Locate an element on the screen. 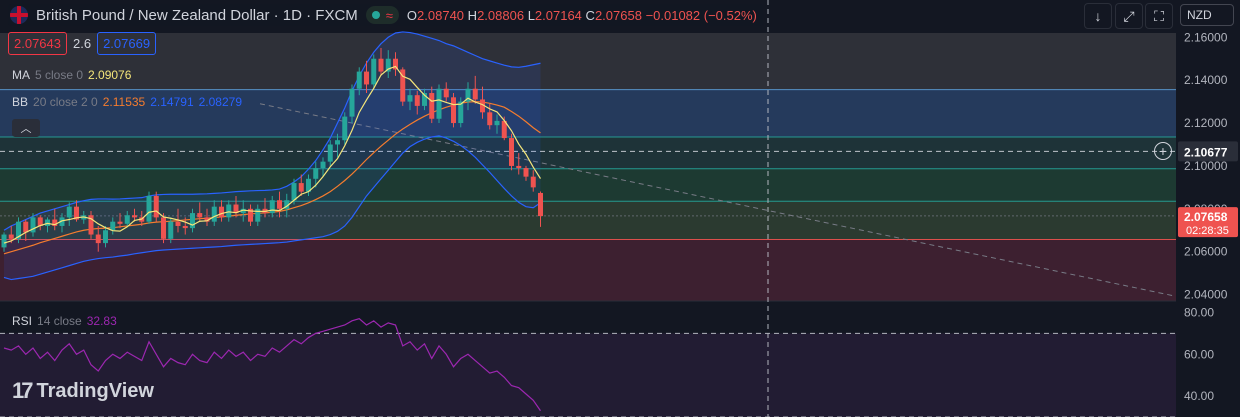 The width and height of the screenshot is (1240, 417). open-value: 2.08740 is located at coordinates (441, 15).